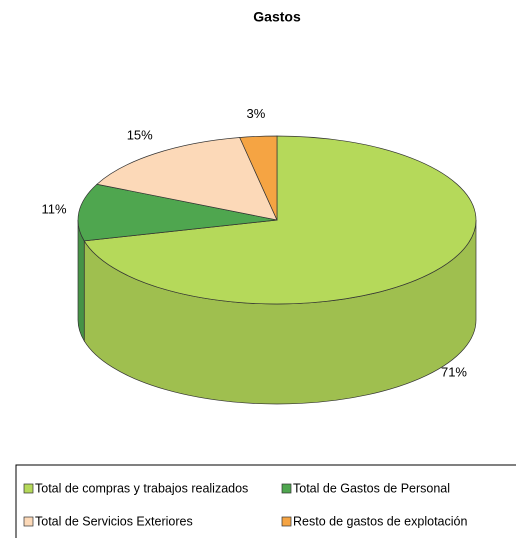 Image resolution: width=516 pixels, height=538 pixels. Describe the element at coordinates (371, 488) in the screenshot. I see `legend-label: Total de Gastos de Personal` at that location.